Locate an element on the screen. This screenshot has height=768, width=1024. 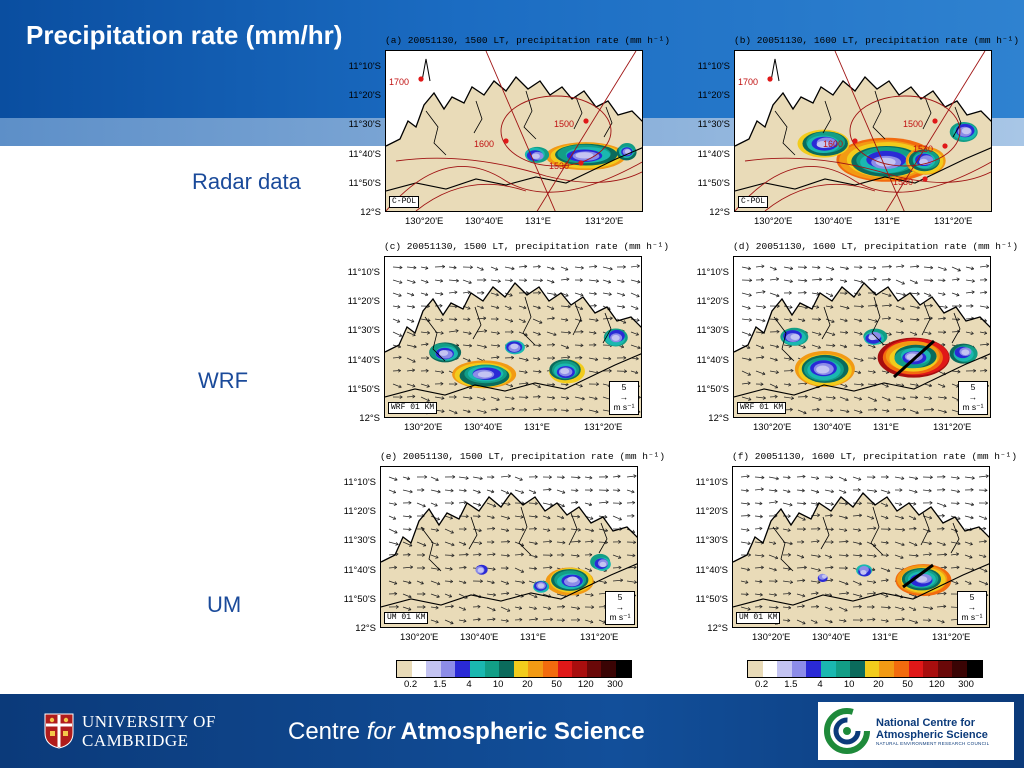
sea-area is located at coordinates (509, 514).